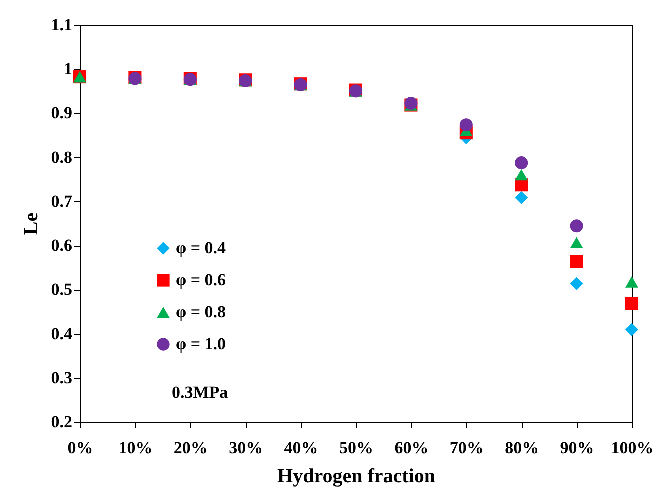 This screenshot has width=659, height=501. I want to click on y-tick-label: 0.5, so click(61, 290).